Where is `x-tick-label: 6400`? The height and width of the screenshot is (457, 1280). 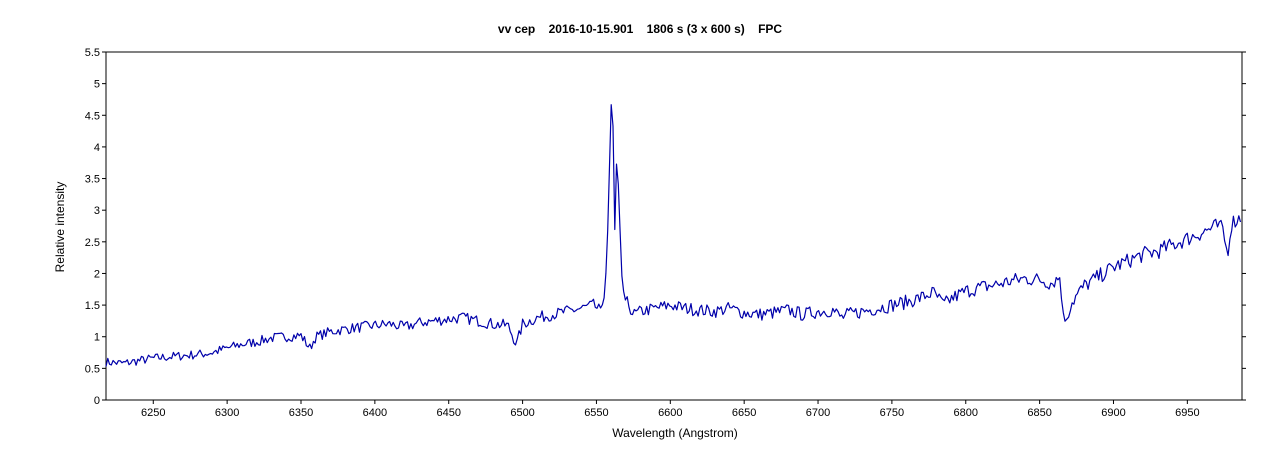
x-tick-label: 6400 is located at coordinates (375, 413).